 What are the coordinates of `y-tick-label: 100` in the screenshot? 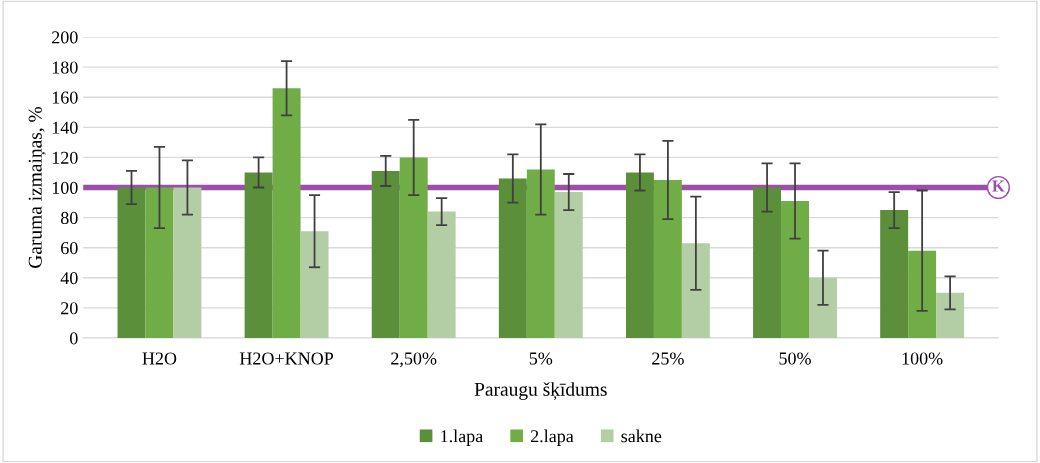 It's located at (65, 187).